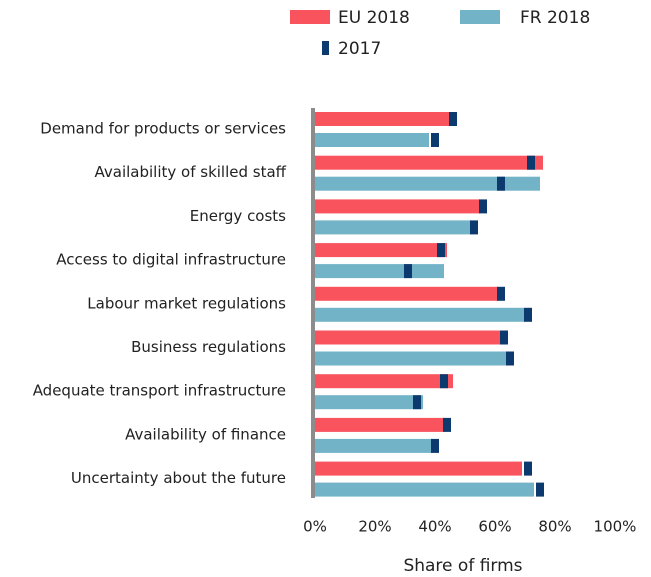 This screenshot has width=651, height=577. What do you see at coordinates (313, 303) in the screenshot?
I see `y-axis-line` at bounding box center [313, 303].